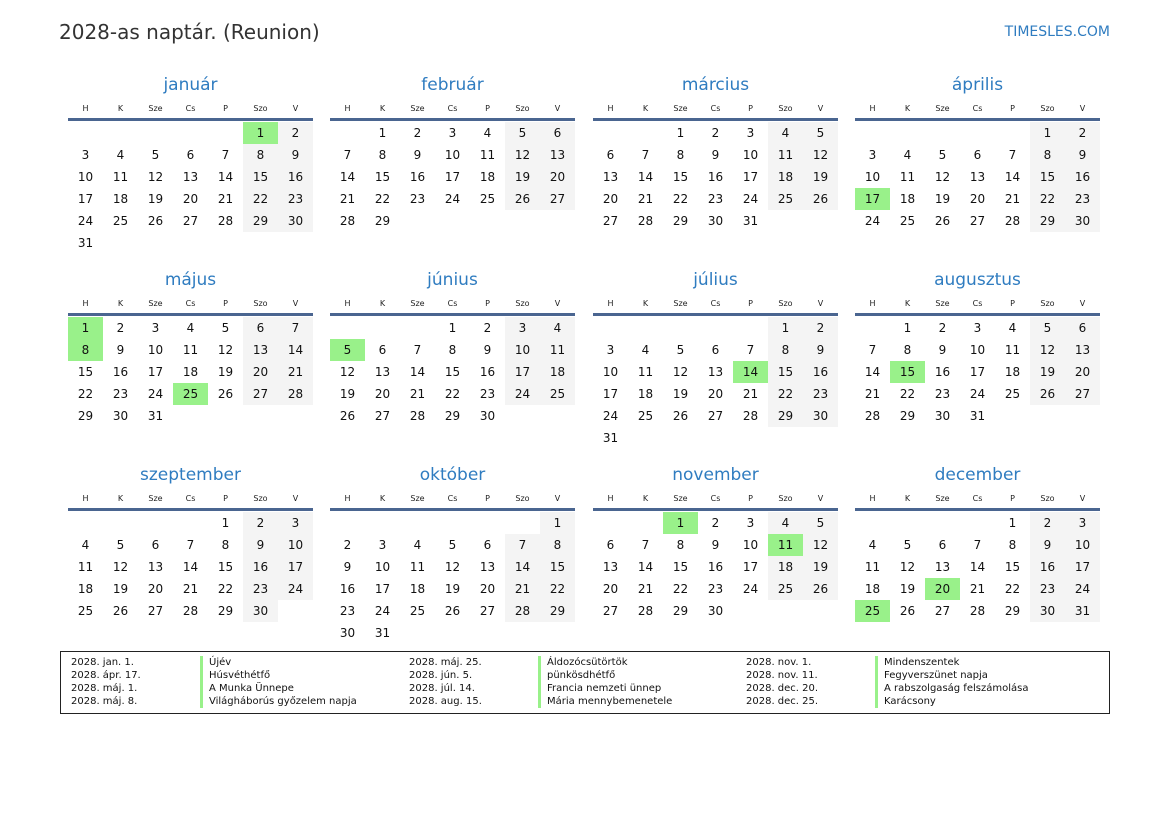  I want to click on day: 14, so click(225, 177).